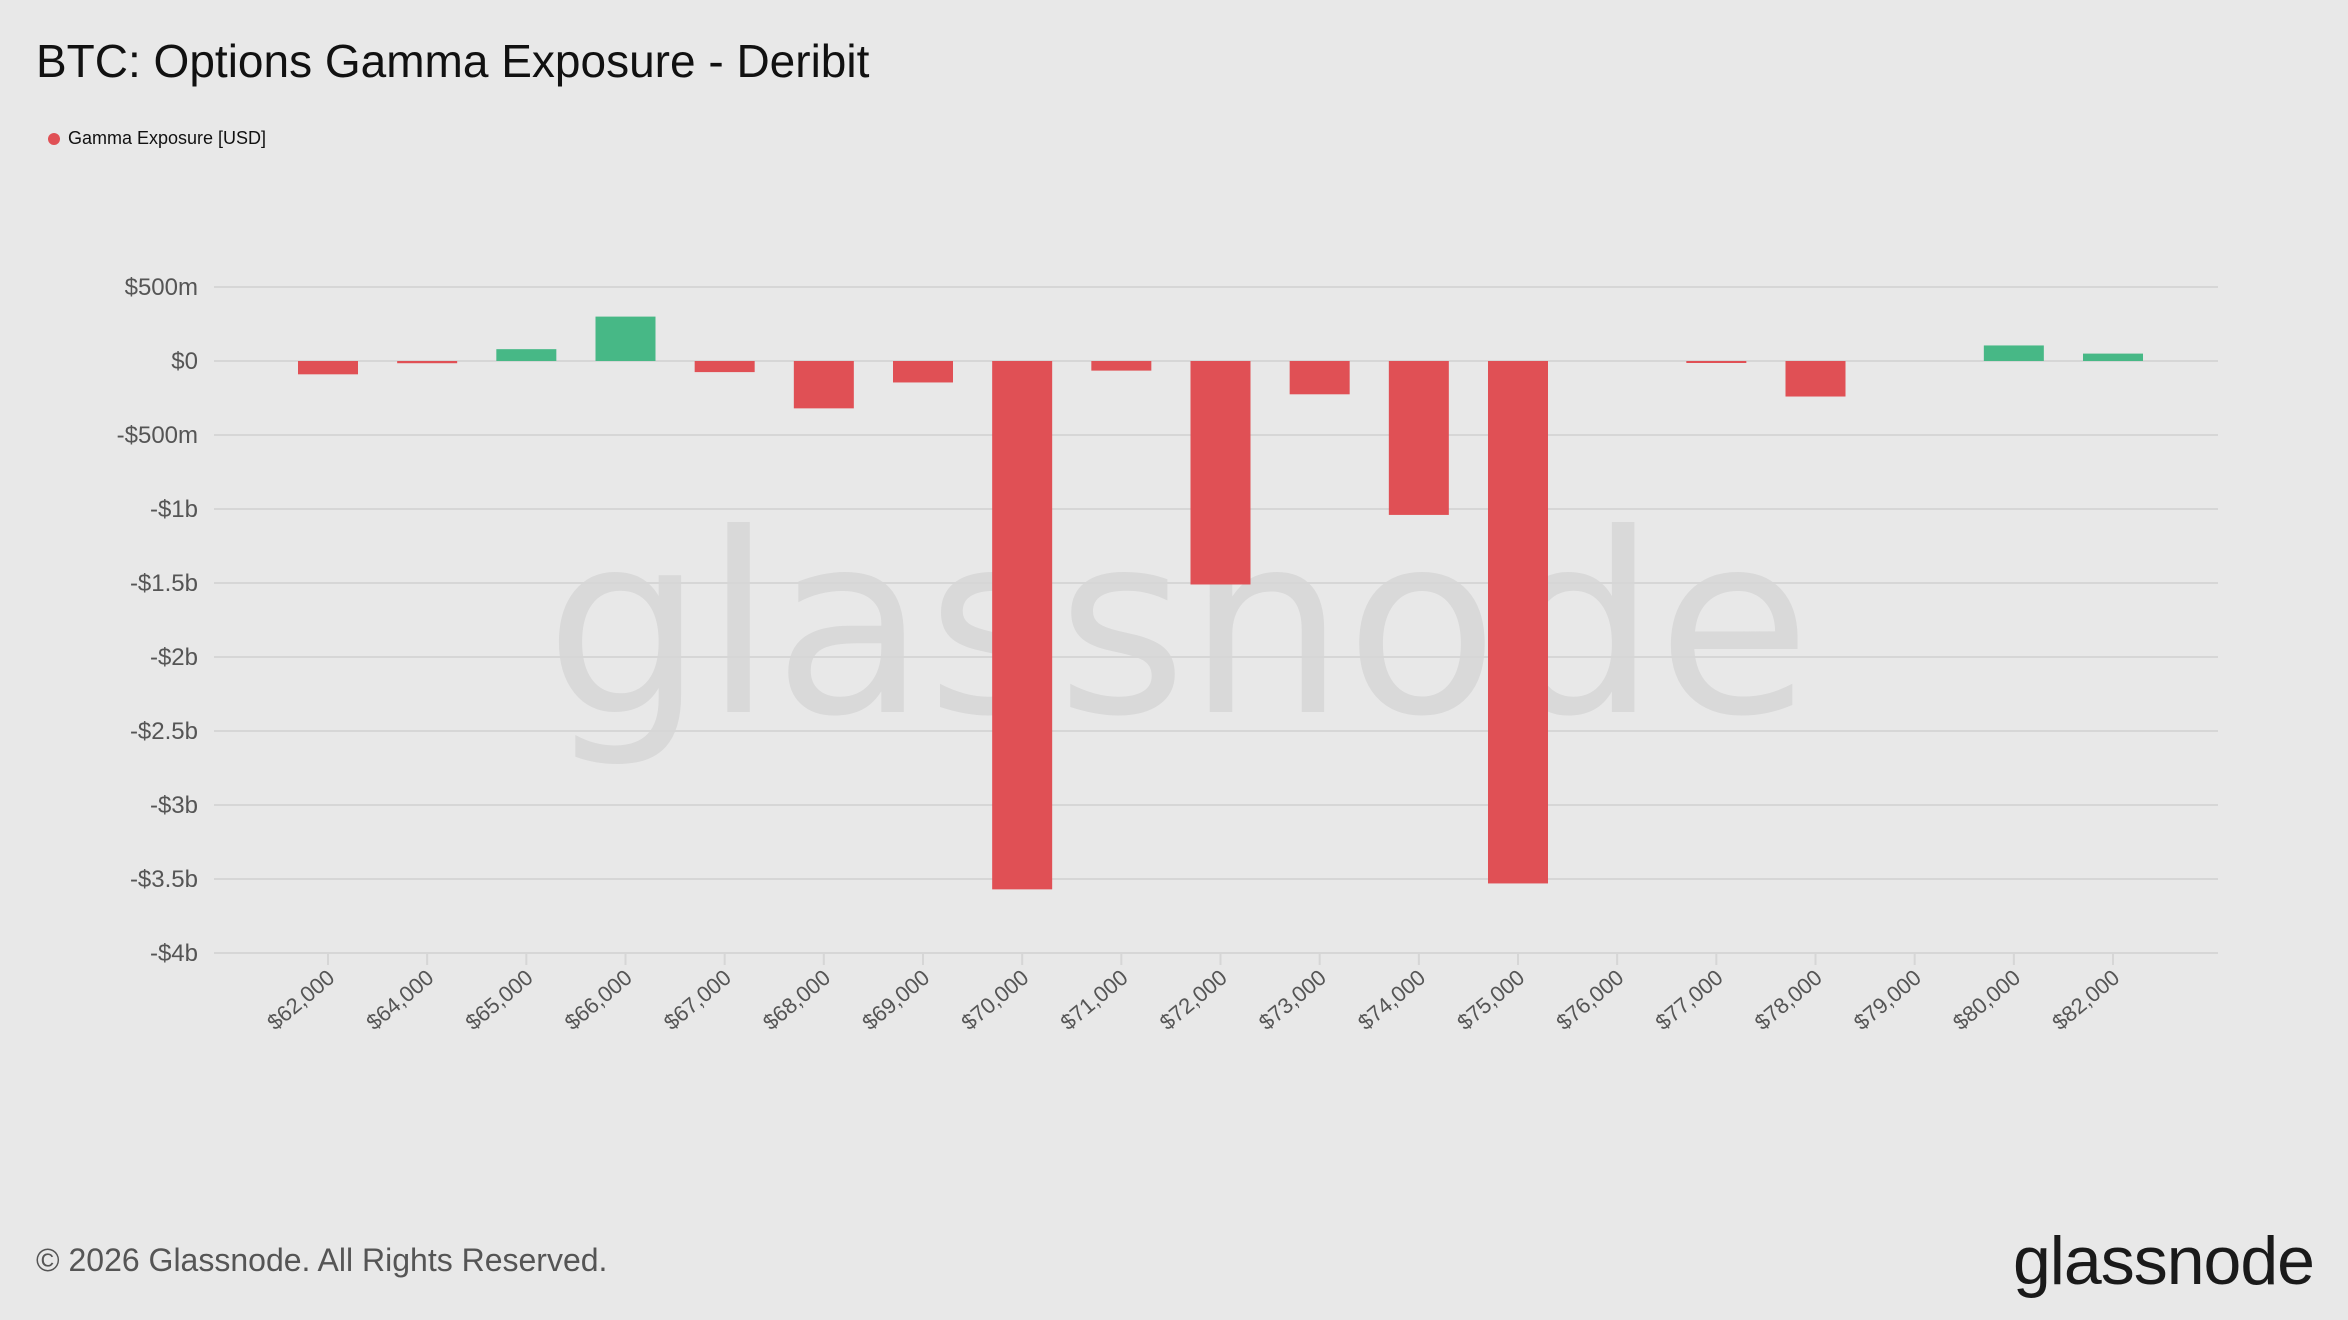 The image size is (2348, 1320). Describe the element at coordinates (1178, 625) in the screenshot. I see `watermark-text: glassnode` at that location.